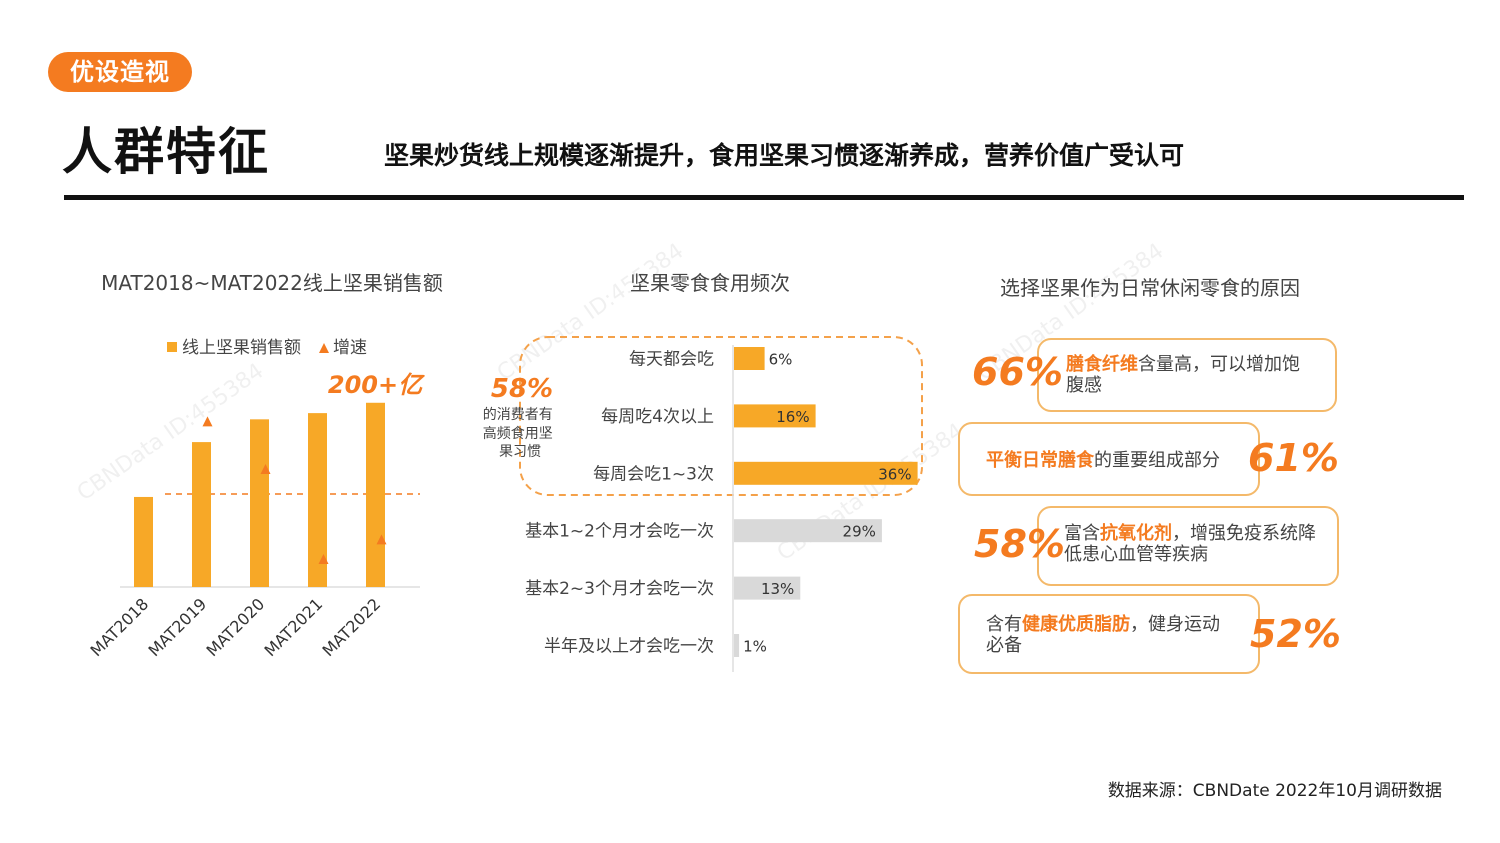 This screenshot has width=1500, height=843. What do you see at coordinates (1157, 460) in the screenshot?
I see `reason-body-2: 的重要组成部分` at bounding box center [1157, 460].